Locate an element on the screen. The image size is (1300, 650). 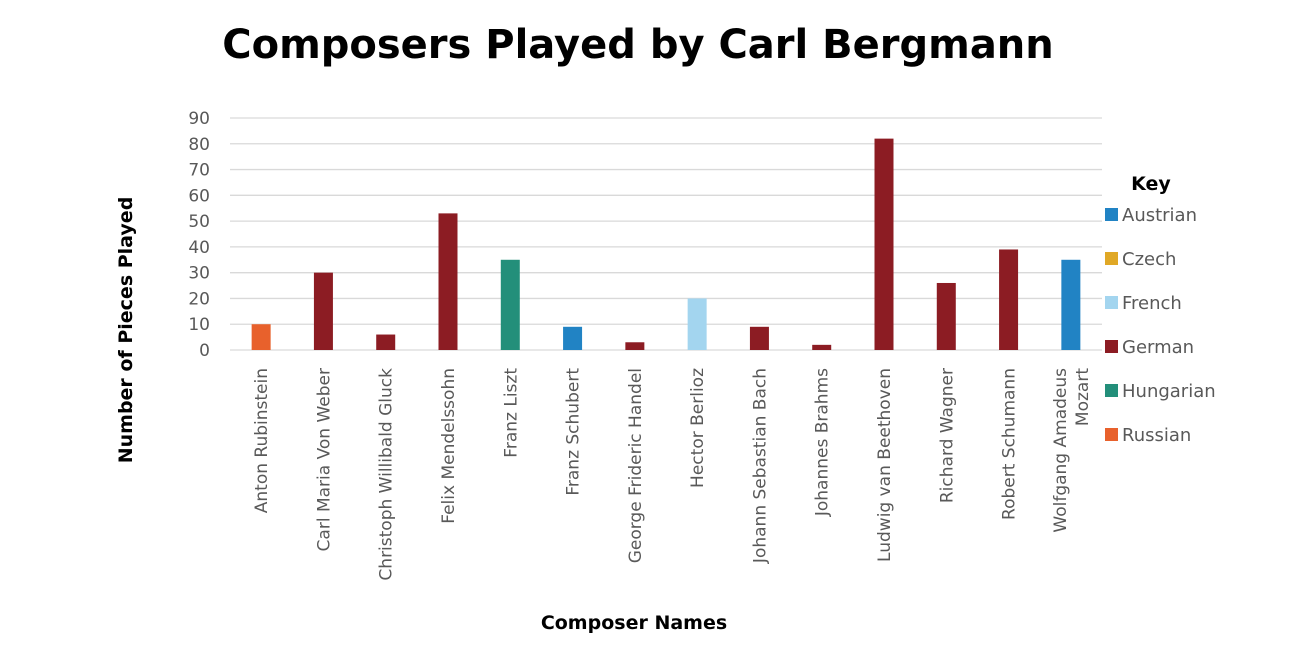
y-tick-label: 0 is located at coordinates (204, 351).